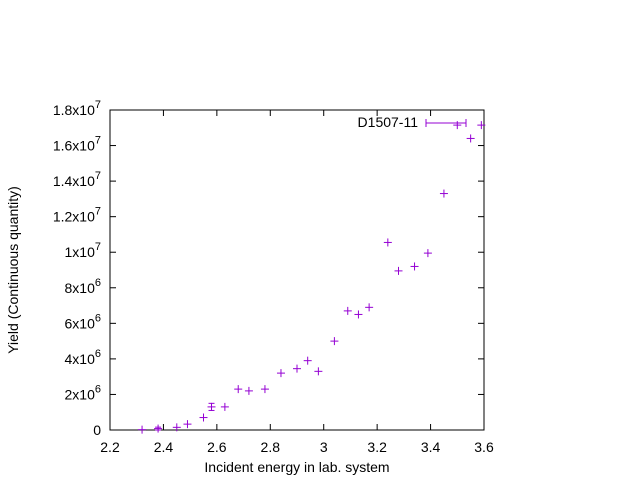 The image size is (640, 480). I want to click on y-tick-label: 1.8x10⁷, so click(77, 108).